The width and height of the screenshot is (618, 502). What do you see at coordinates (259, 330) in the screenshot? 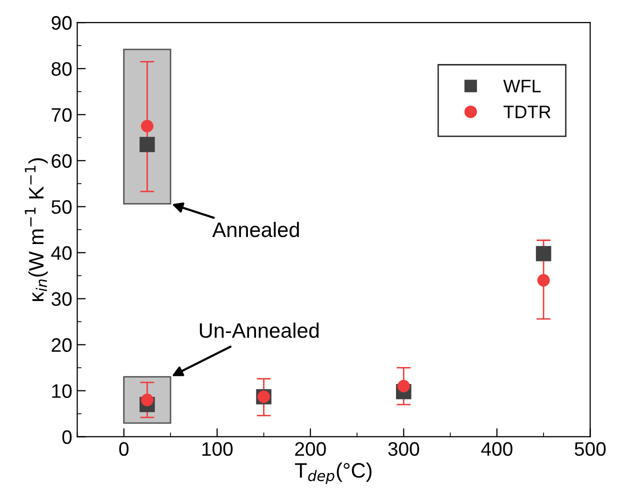
I see `annotation: Un-Annealed` at bounding box center [259, 330].